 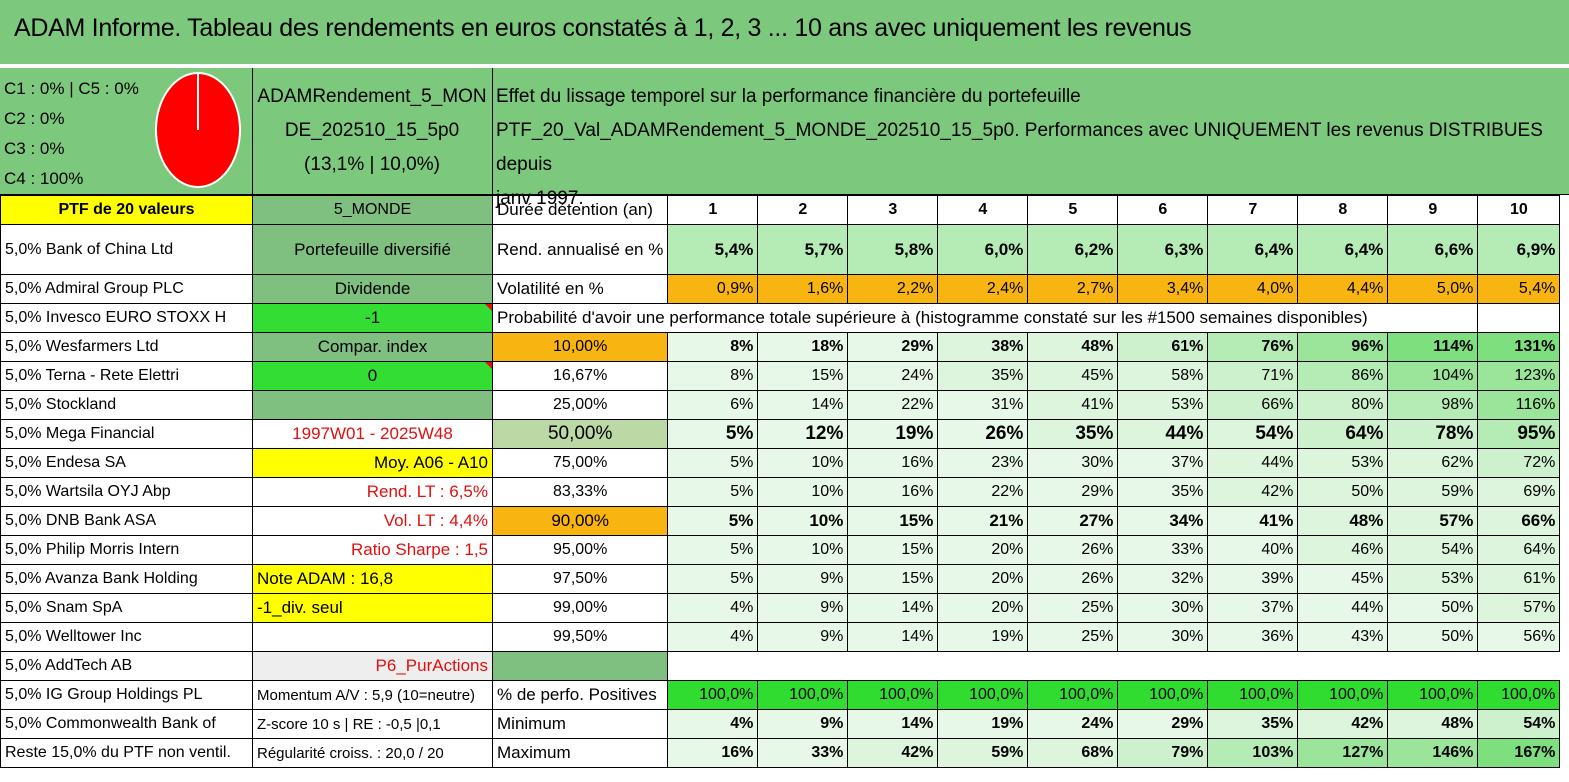 What do you see at coordinates (1433, 579) in the screenshot?
I see `proba-value: 53%` at bounding box center [1433, 579].